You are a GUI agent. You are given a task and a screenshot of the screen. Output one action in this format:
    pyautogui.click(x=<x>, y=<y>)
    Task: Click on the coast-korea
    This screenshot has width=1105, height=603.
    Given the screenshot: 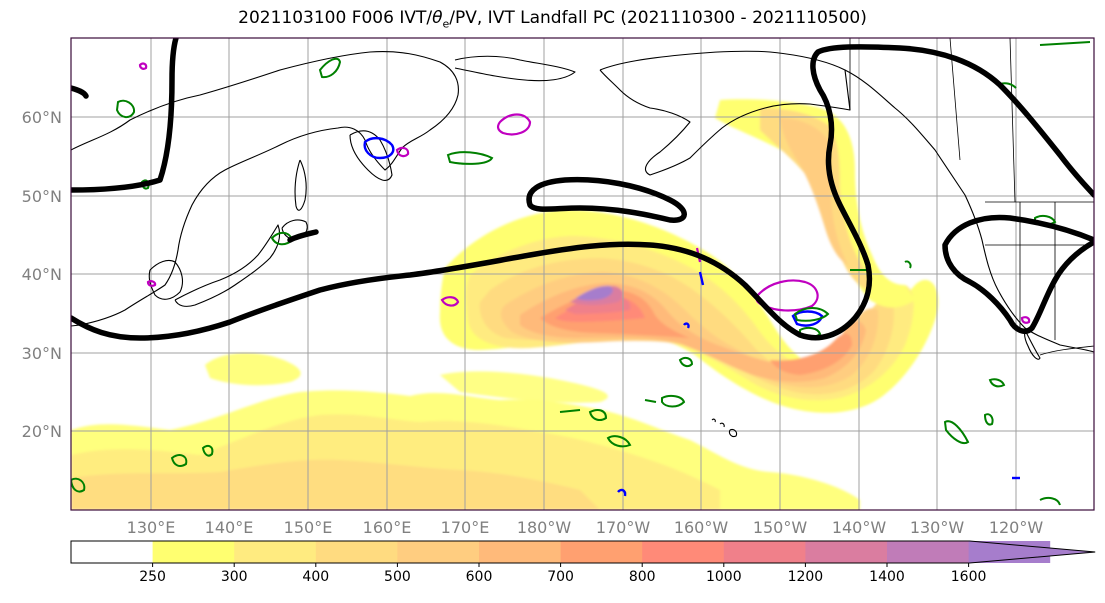 What is the action you would take?
    pyautogui.click(x=166, y=279)
    